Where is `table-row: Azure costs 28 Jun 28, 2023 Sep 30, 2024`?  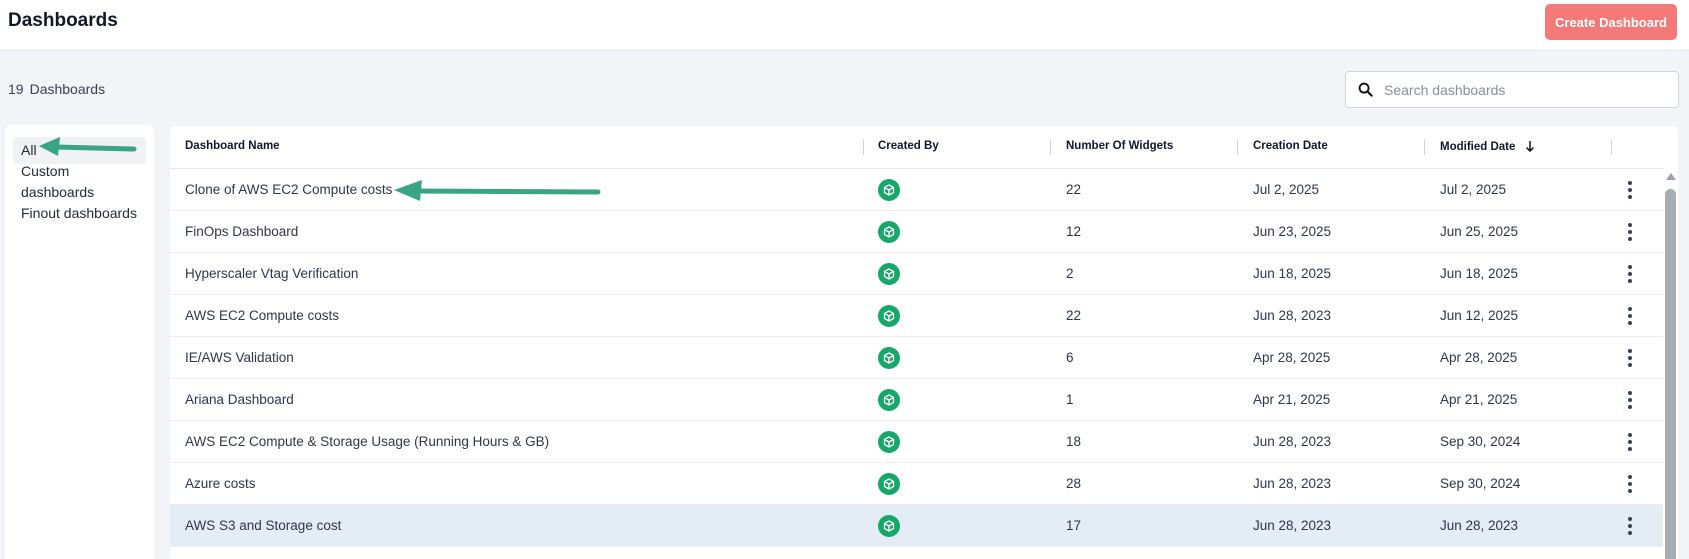
table-row: Azure costs 28 Jun 28, 2023 Sep 30, 2024 is located at coordinates (916, 484).